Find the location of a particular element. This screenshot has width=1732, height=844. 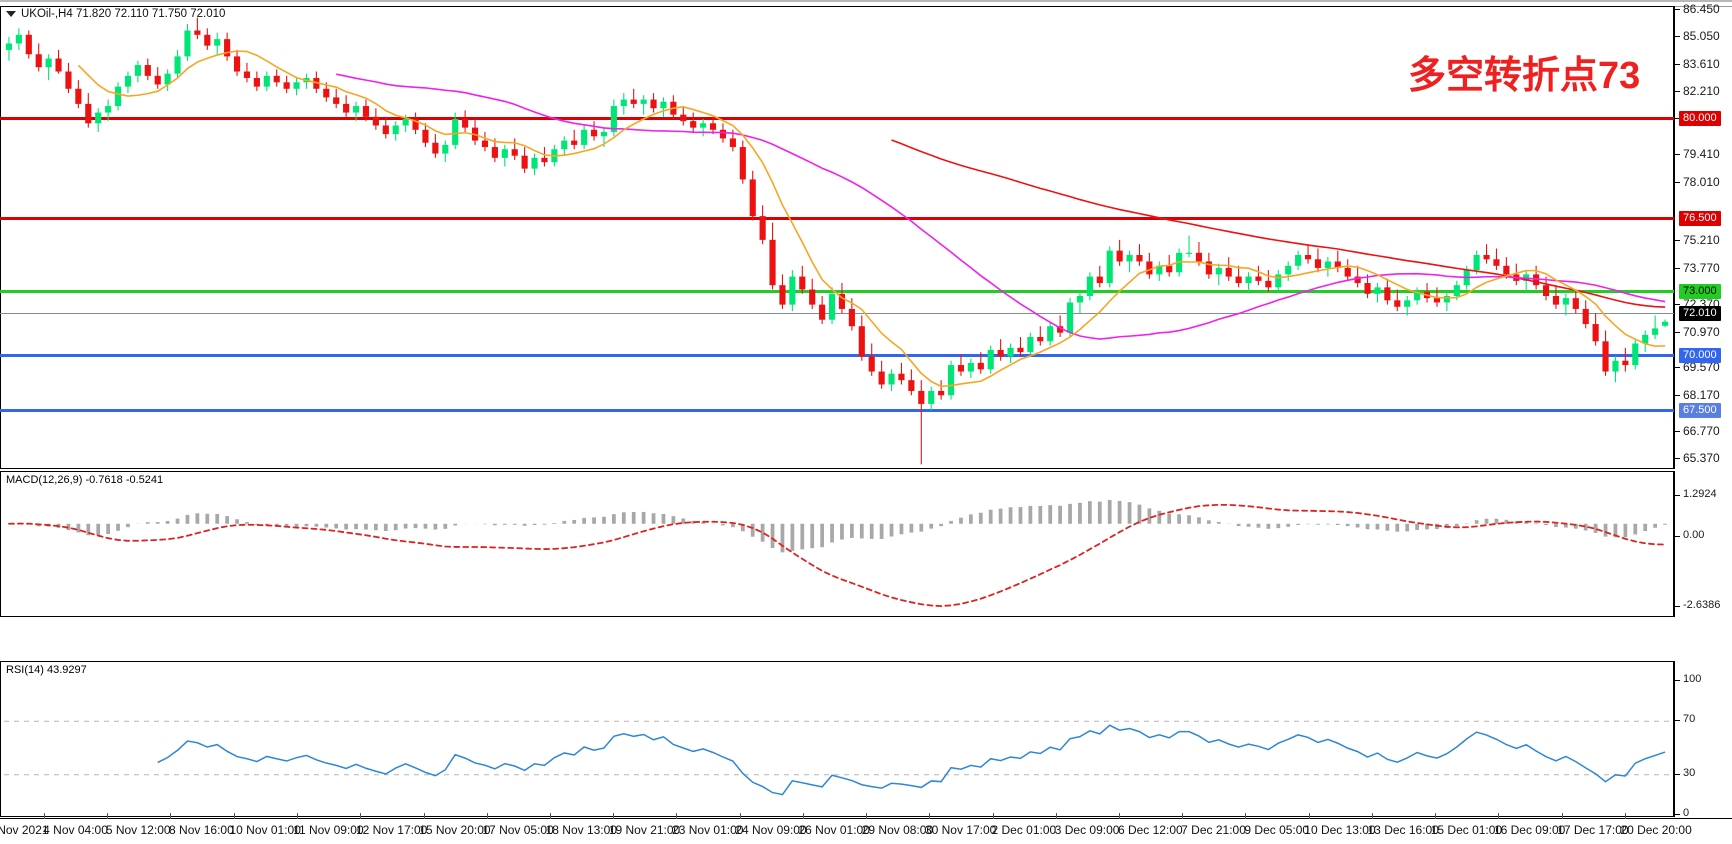

price-tag: 72.010 is located at coordinates (1700, 313).